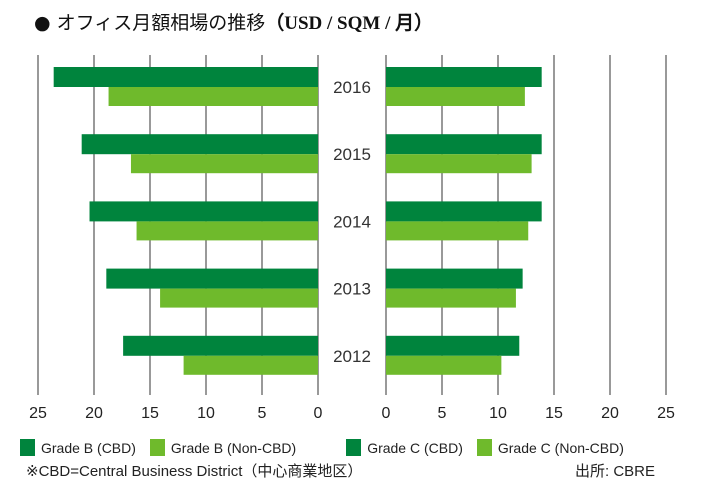 The width and height of the screenshot is (701, 482). I want to click on legend-item: Grade C (CBD), so click(404, 447).